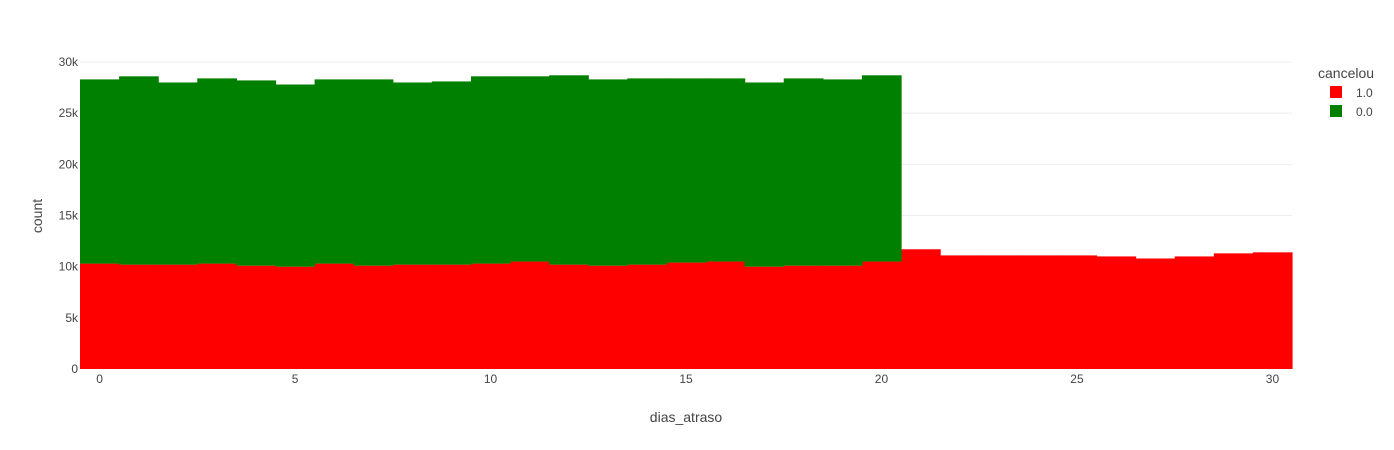  Describe the element at coordinates (69, 164) in the screenshot. I see `y-tick-label: 20k` at that location.